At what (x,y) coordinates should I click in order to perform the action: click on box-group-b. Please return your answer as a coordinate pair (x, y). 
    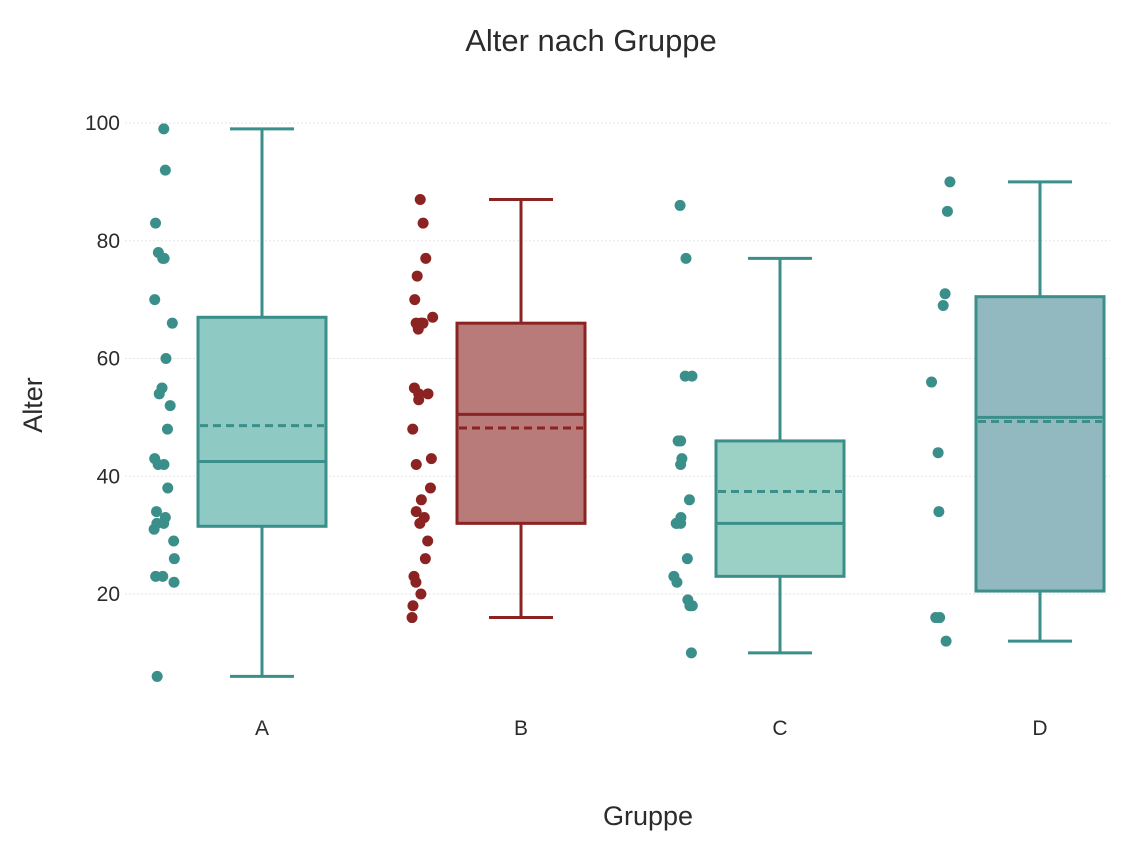
    Looking at the image, I should click on (521, 409).